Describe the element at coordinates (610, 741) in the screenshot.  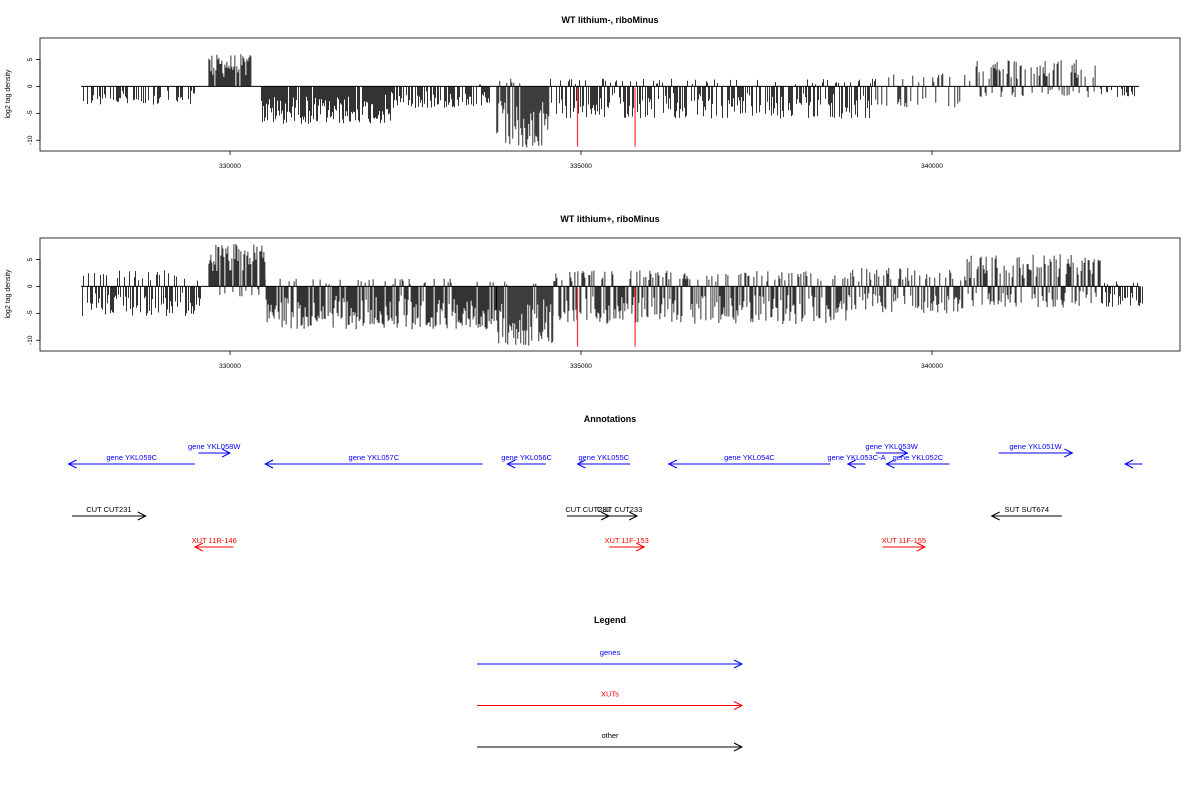
I see `legend-entry: other` at that location.